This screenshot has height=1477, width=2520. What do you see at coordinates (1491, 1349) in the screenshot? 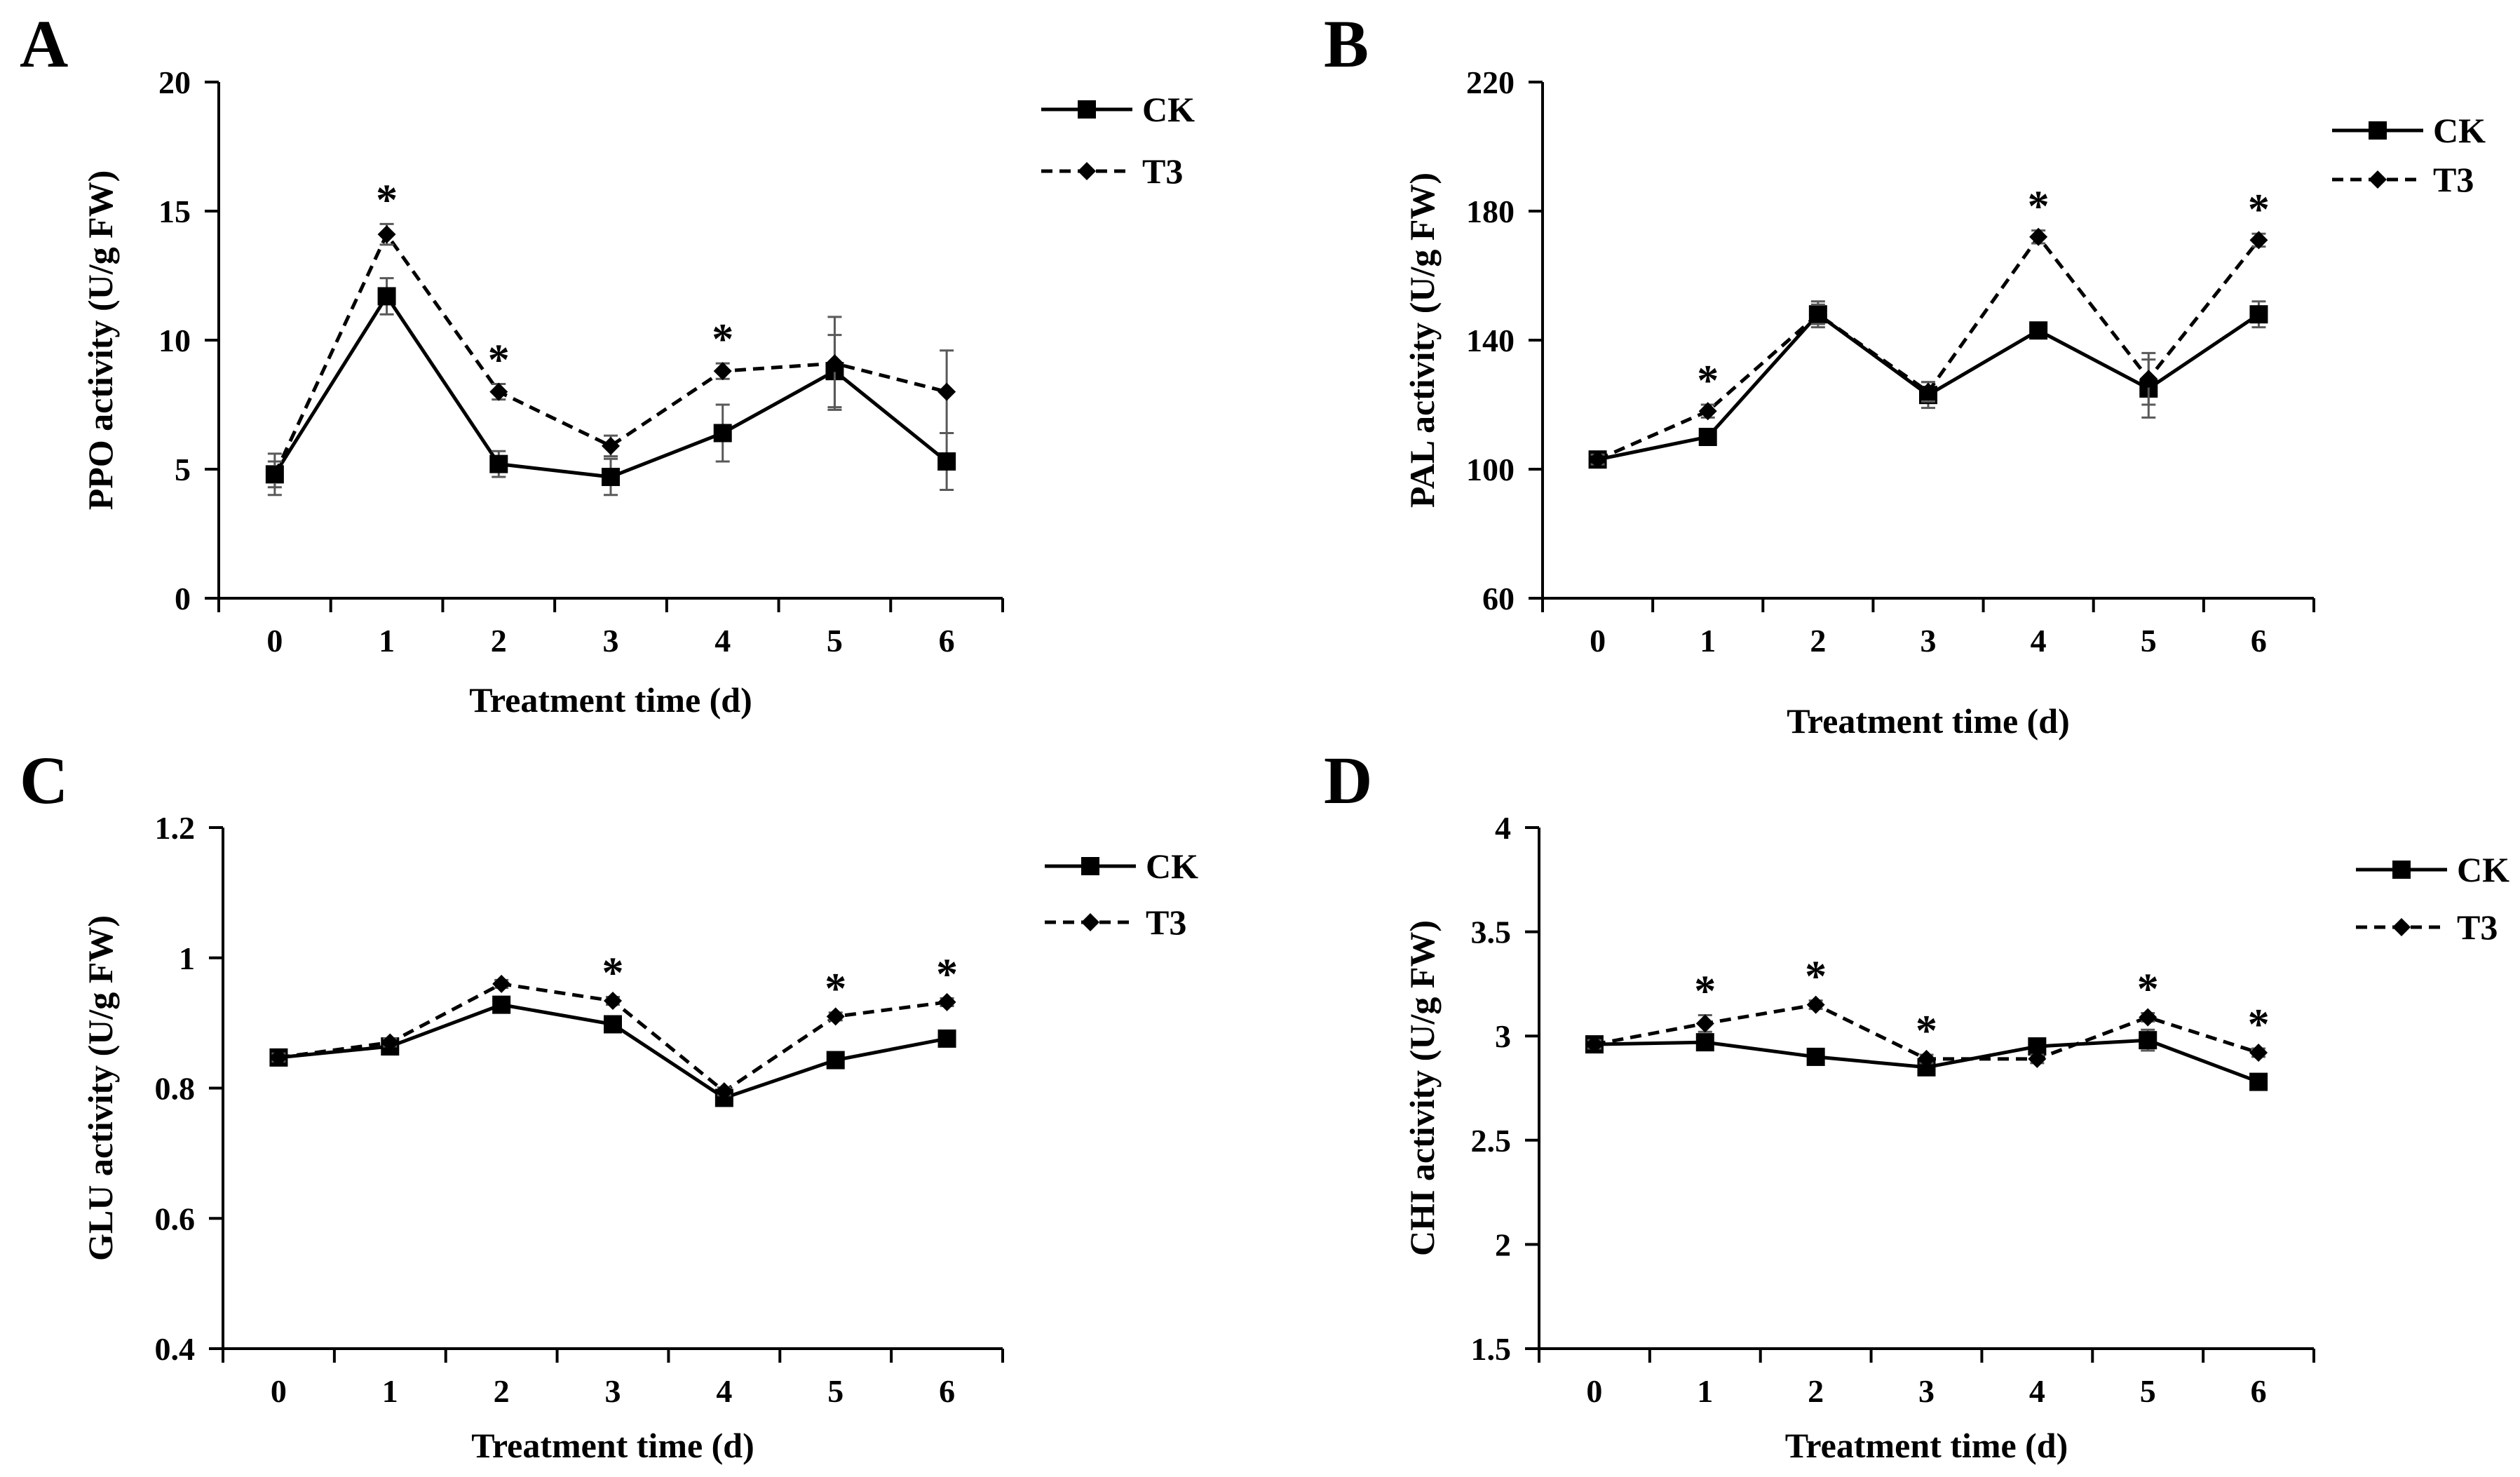
I see `y-tick-label: 1.5` at bounding box center [1491, 1349].